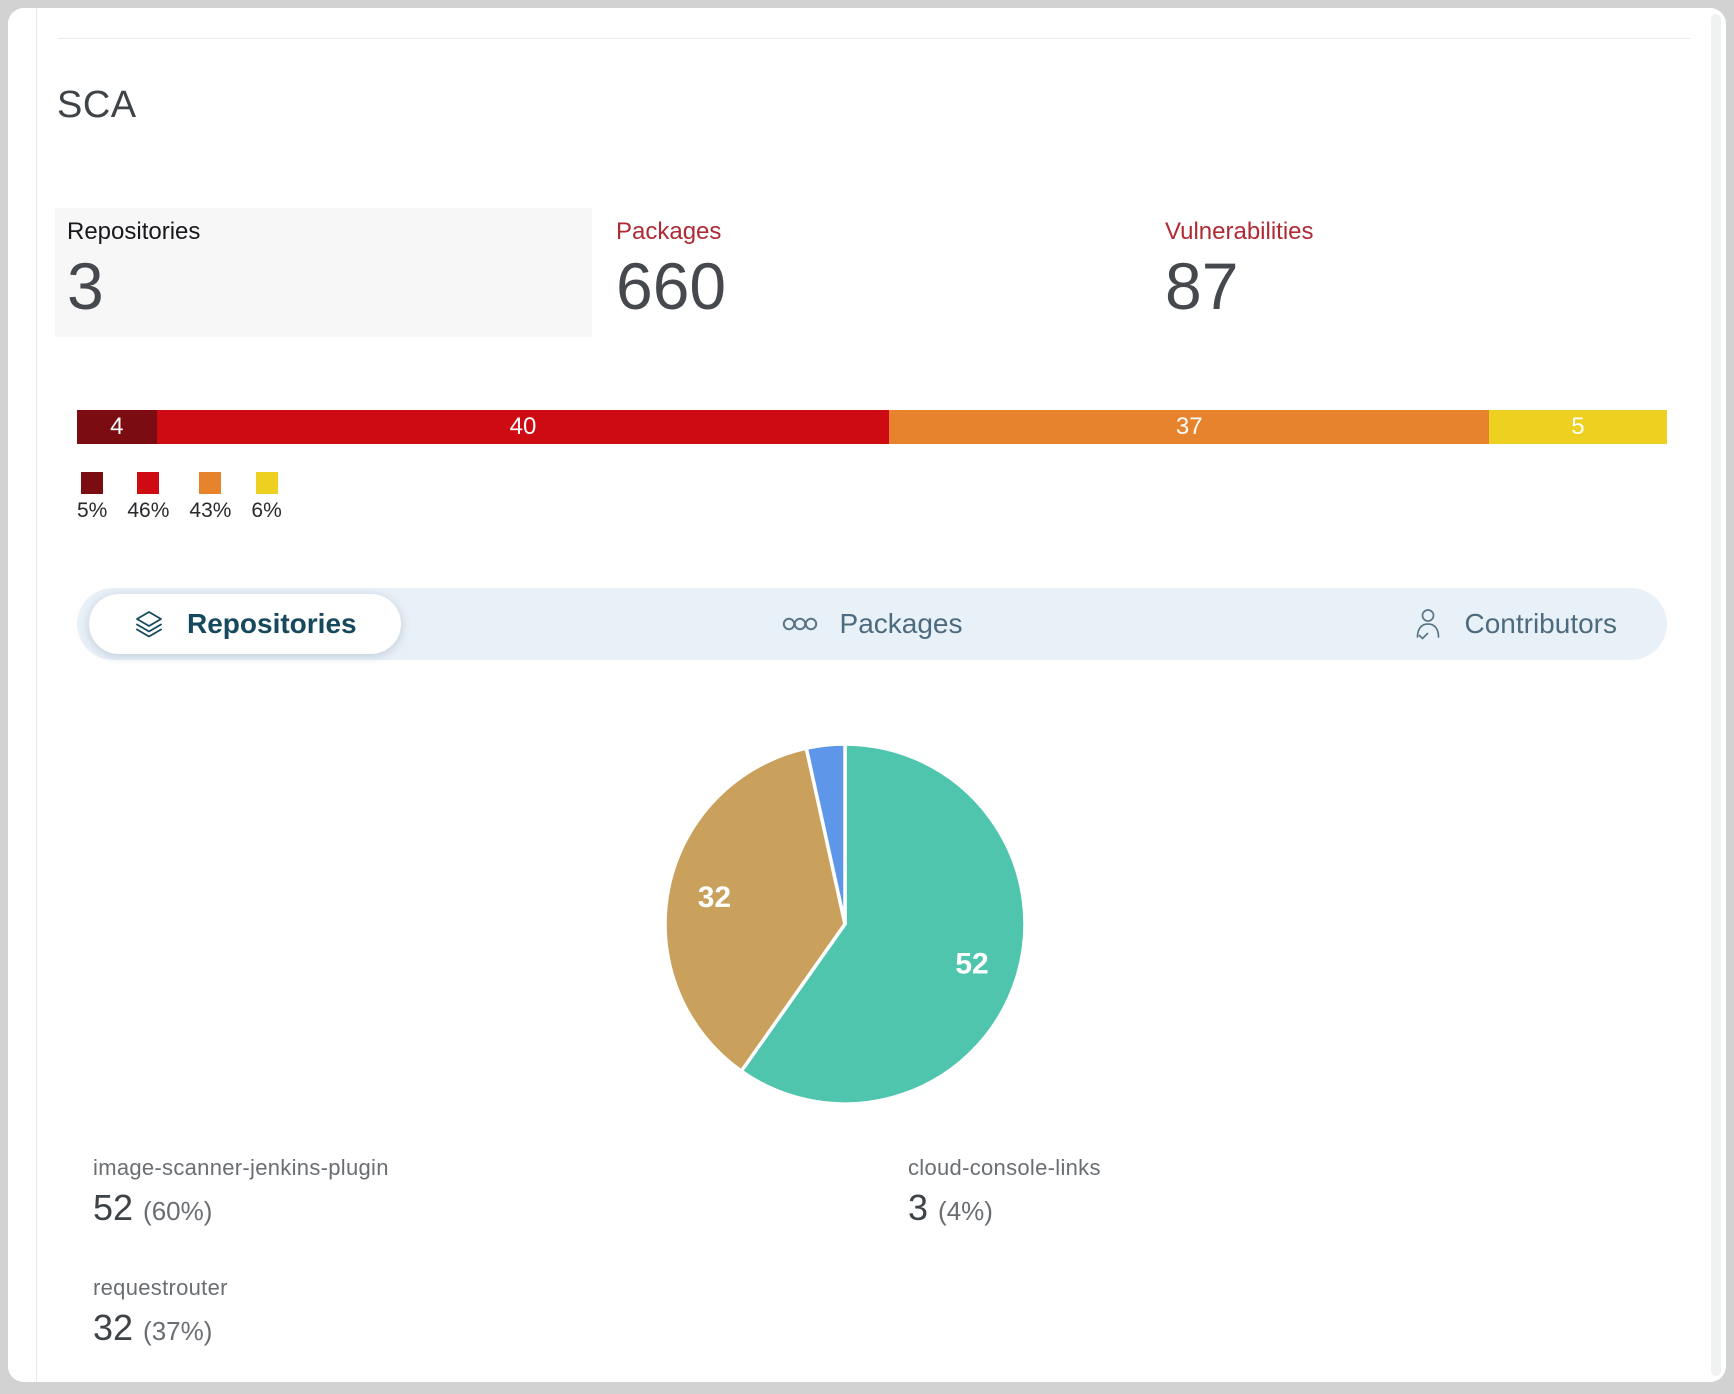 Image resolution: width=1734 pixels, height=1394 pixels. I want to click on repo-value-line: 52 (60%), so click(500, 1208).